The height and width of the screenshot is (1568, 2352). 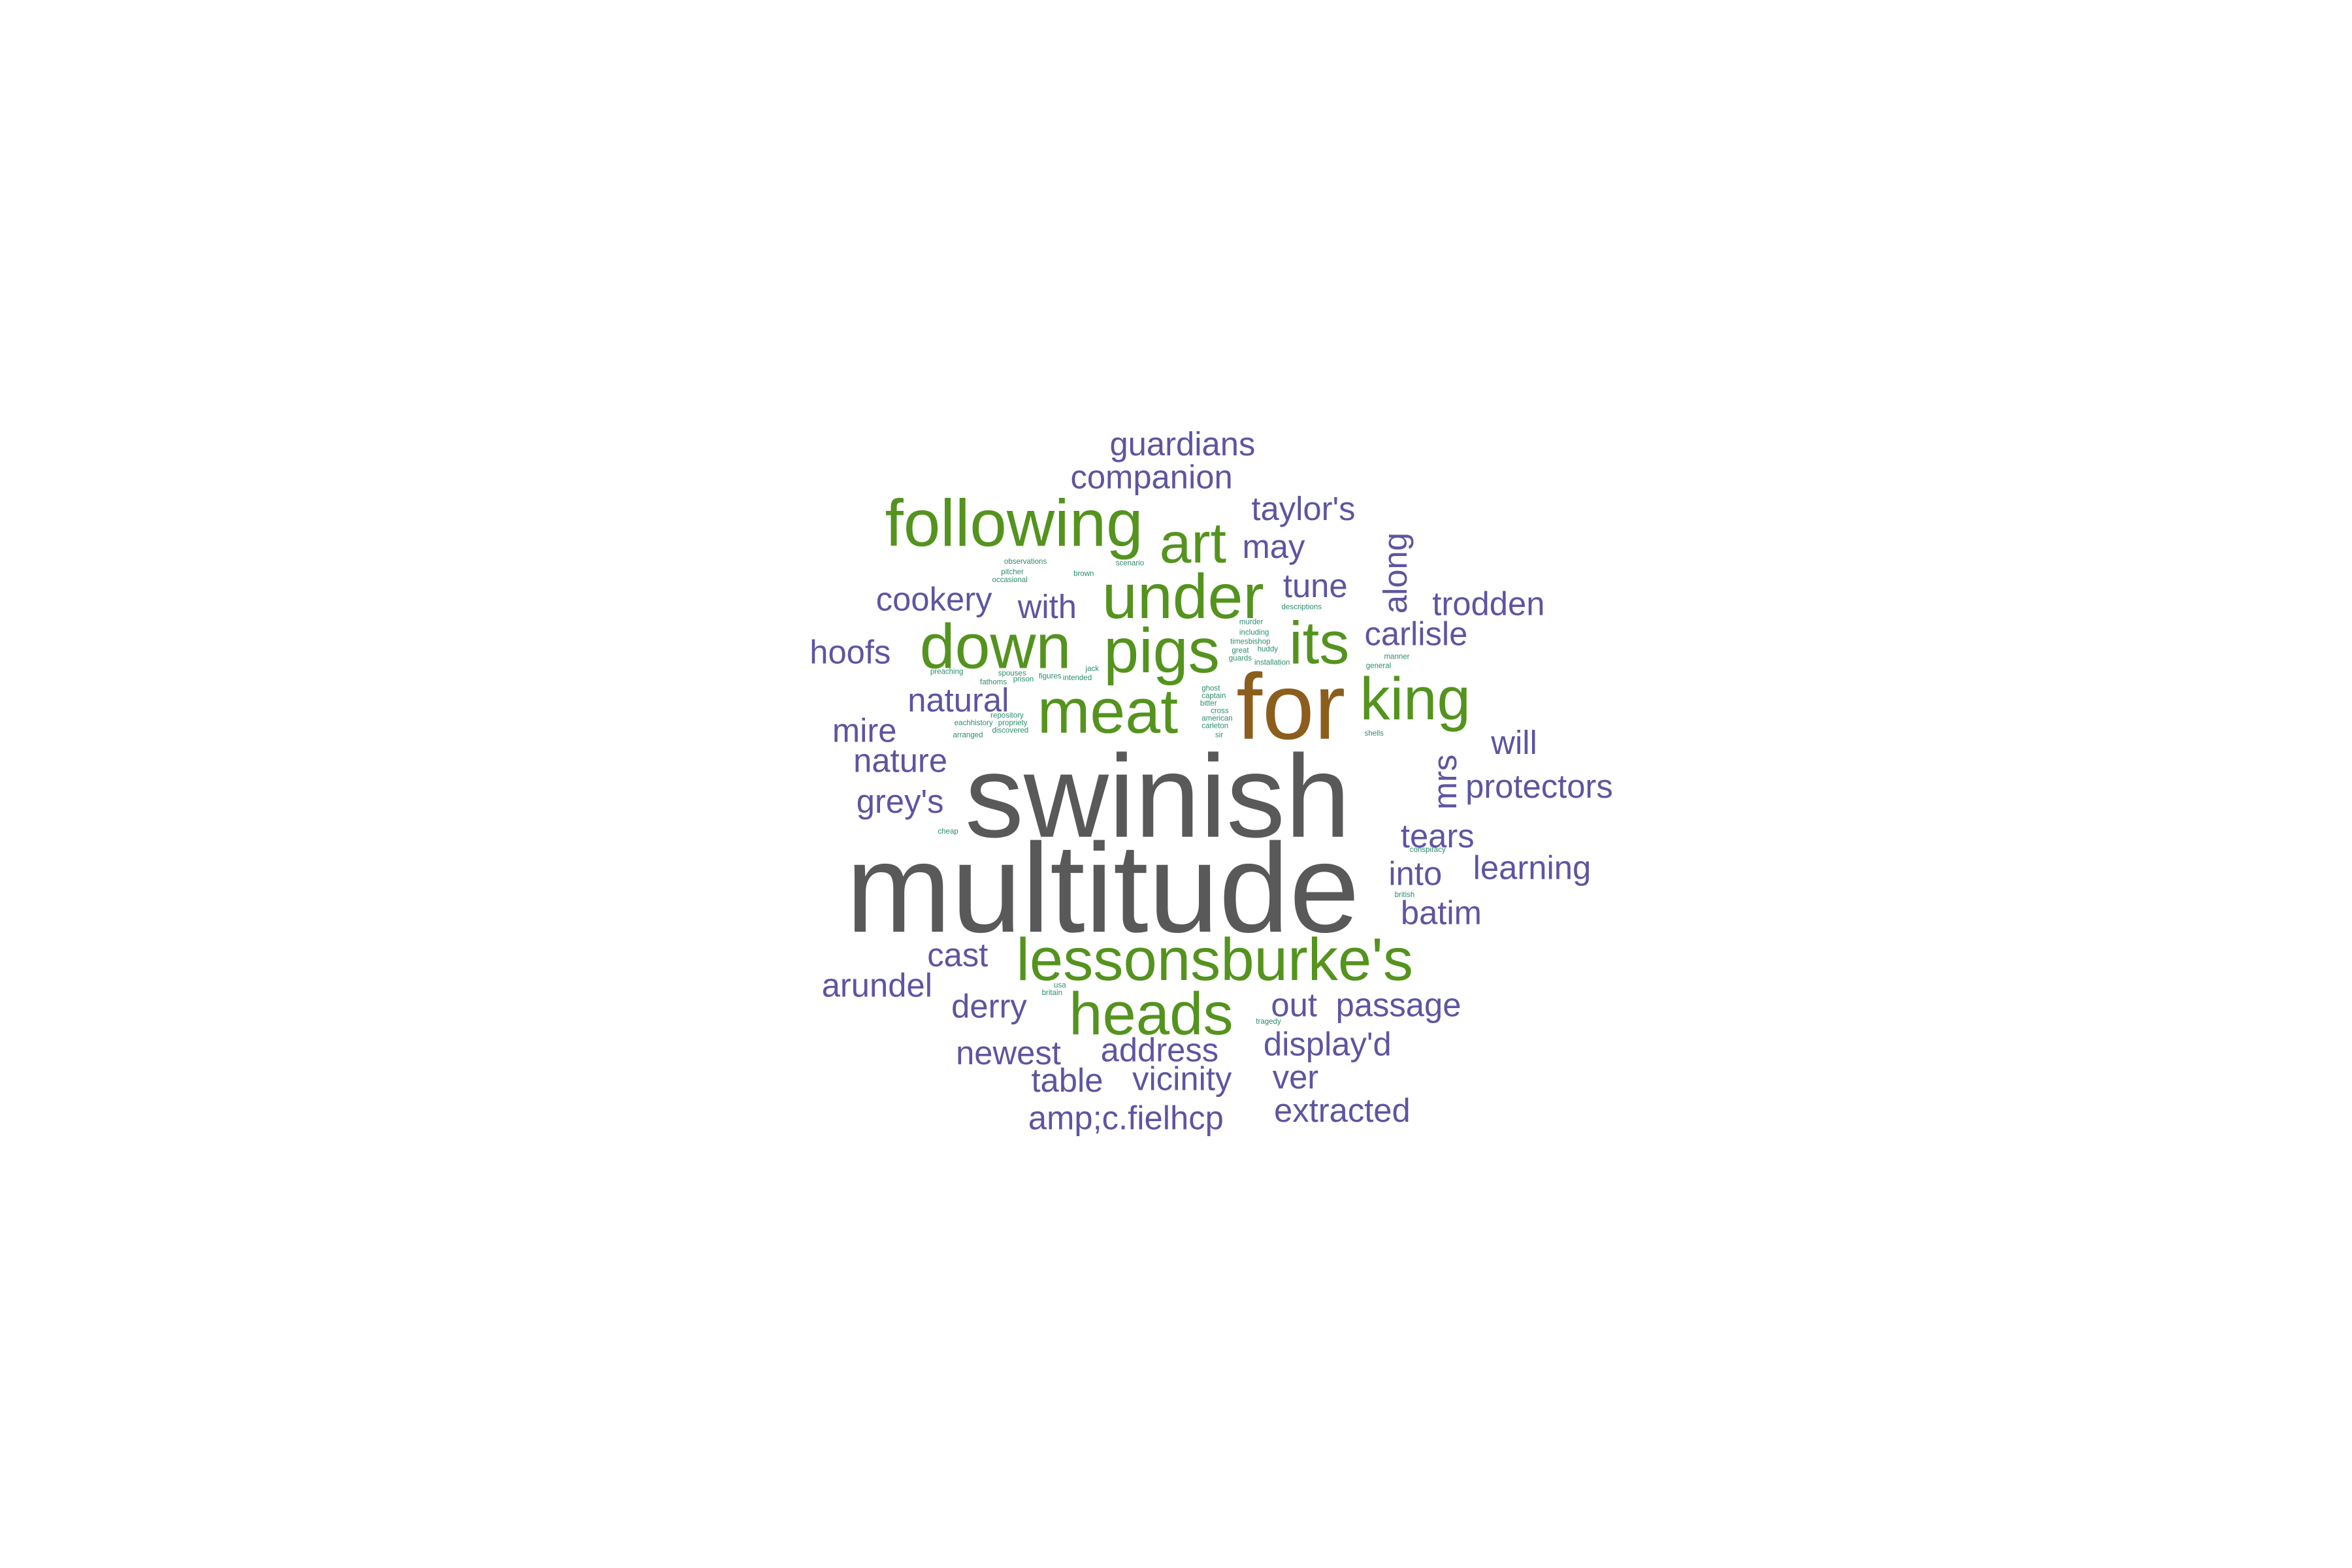 What do you see at coordinates (1219, 735) in the screenshot?
I see `cloud-word: sir` at bounding box center [1219, 735].